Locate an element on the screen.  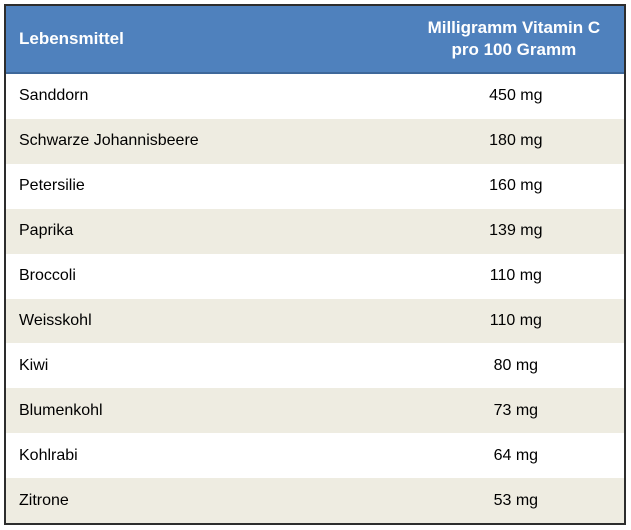
food-name-cell: Zitrone is located at coordinates (44, 500).